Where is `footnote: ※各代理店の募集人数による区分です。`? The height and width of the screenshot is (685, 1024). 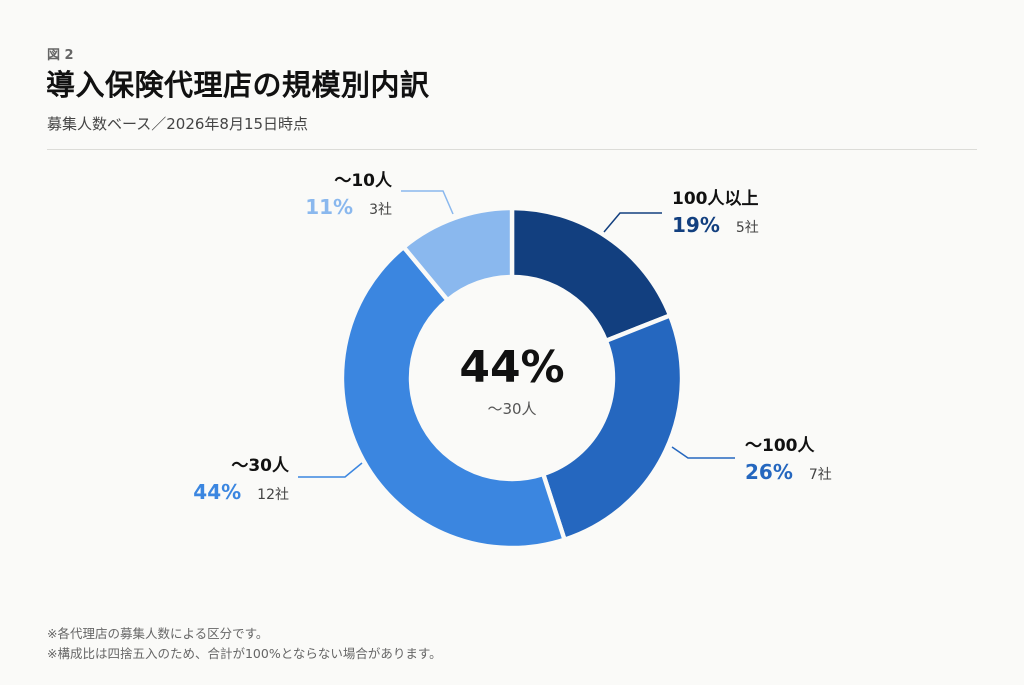
footnote: ※各代理店の募集人数による区分です。 is located at coordinates (158, 633).